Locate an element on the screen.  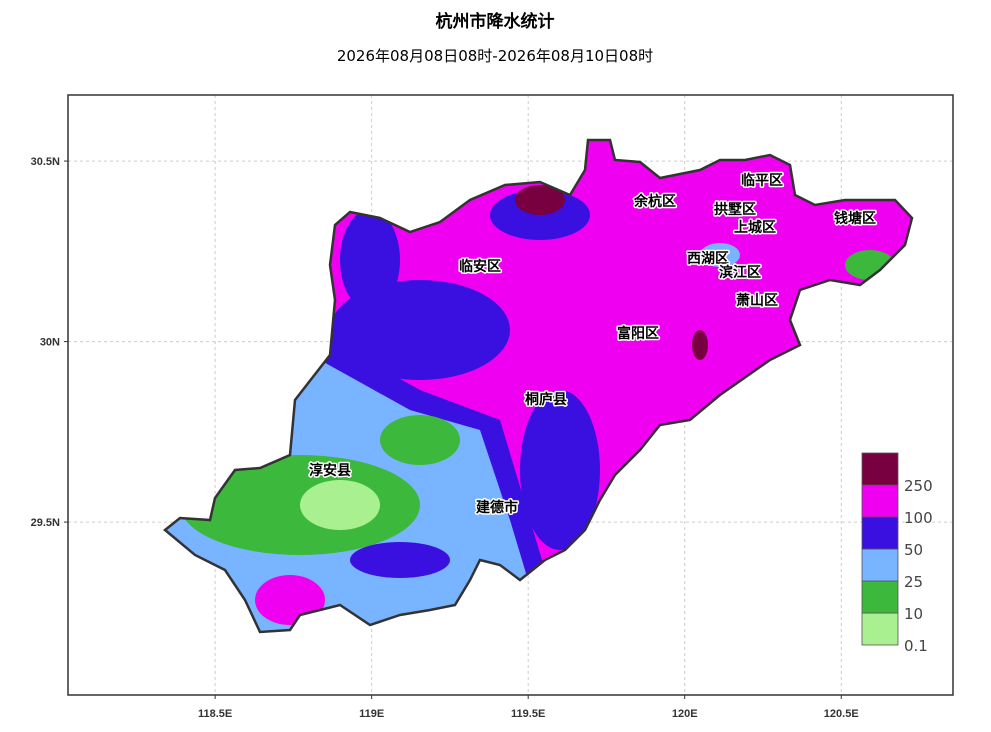
y-tick-label: 30.5N is located at coordinates (45, 162).